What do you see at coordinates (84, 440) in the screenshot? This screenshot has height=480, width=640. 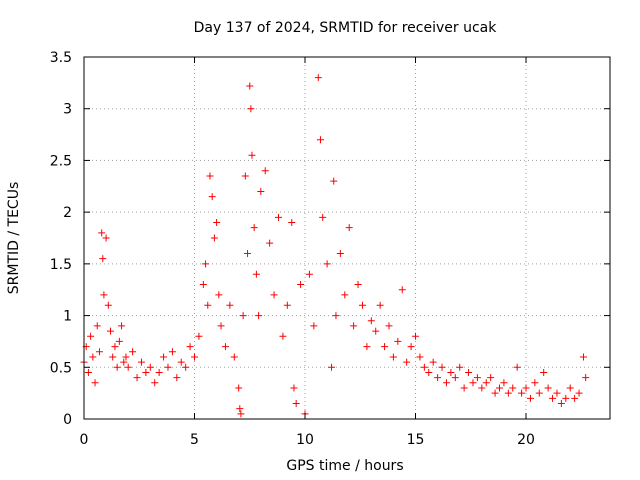 I see `x-tick-label: 0` at bounding box center [84, 440].